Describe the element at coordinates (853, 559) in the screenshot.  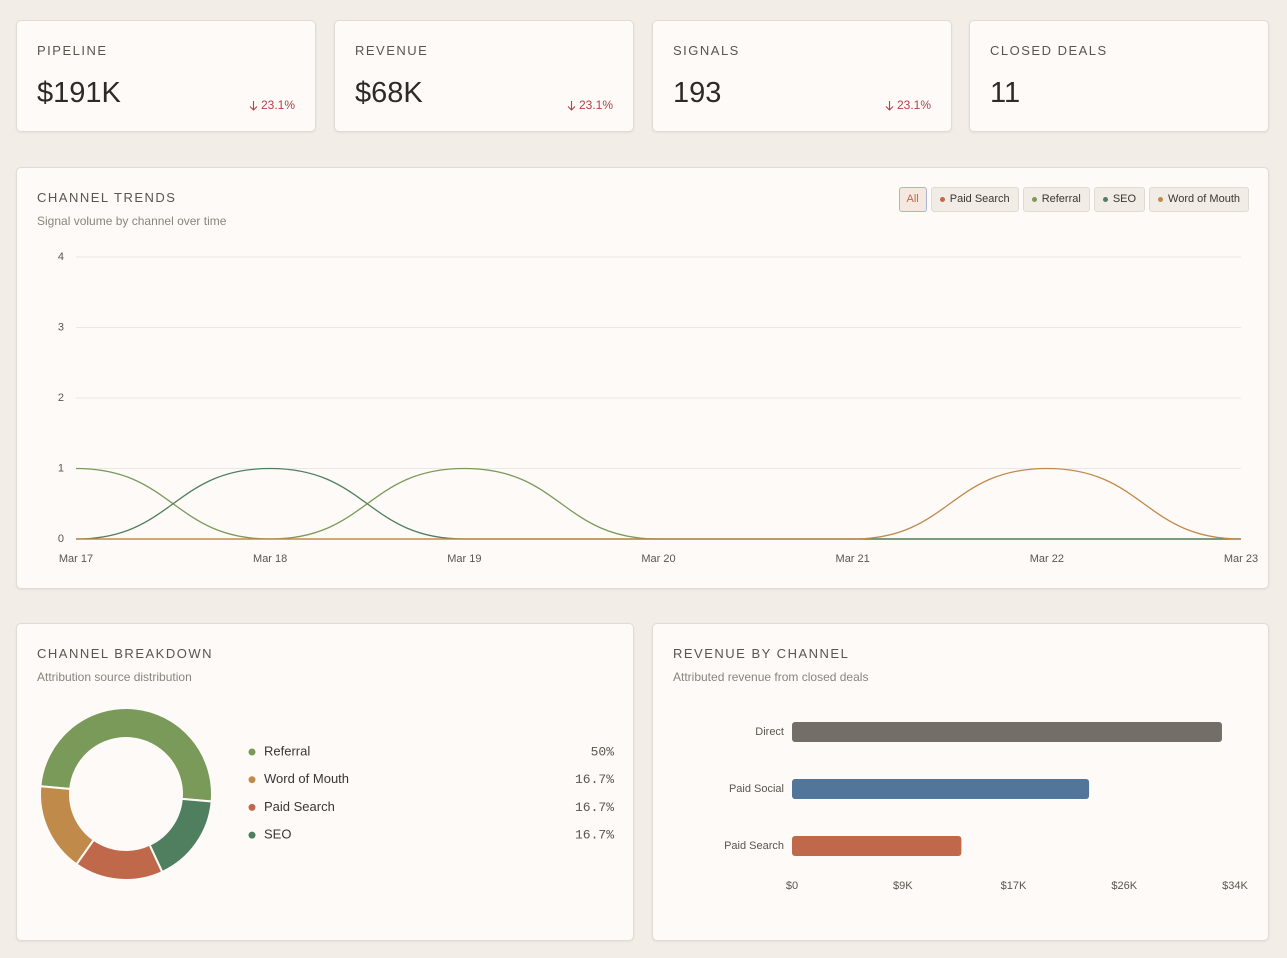
I see `x-tick-label: Mar 21` at that location.